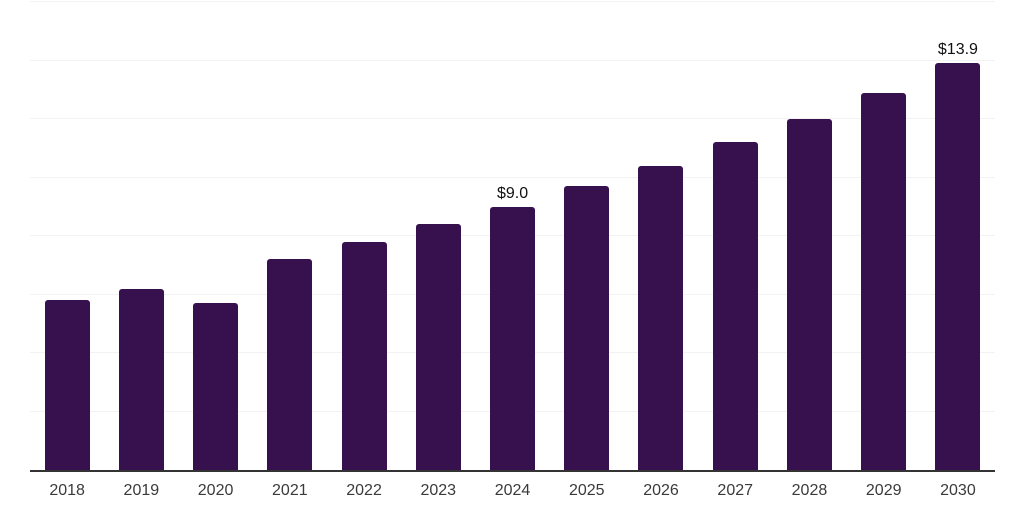 The image size is (1024, 512). I want to click on bar-2018, so click(67, 385).